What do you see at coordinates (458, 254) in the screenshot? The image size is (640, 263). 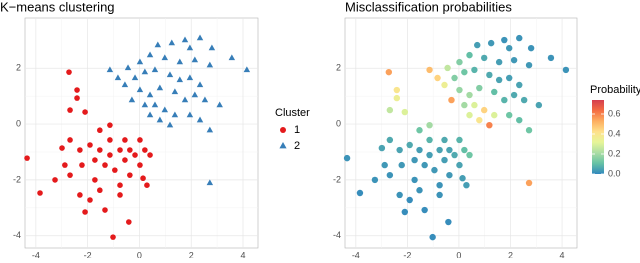 I see `x-tick-label: 0` at bounding box center [458, 254].